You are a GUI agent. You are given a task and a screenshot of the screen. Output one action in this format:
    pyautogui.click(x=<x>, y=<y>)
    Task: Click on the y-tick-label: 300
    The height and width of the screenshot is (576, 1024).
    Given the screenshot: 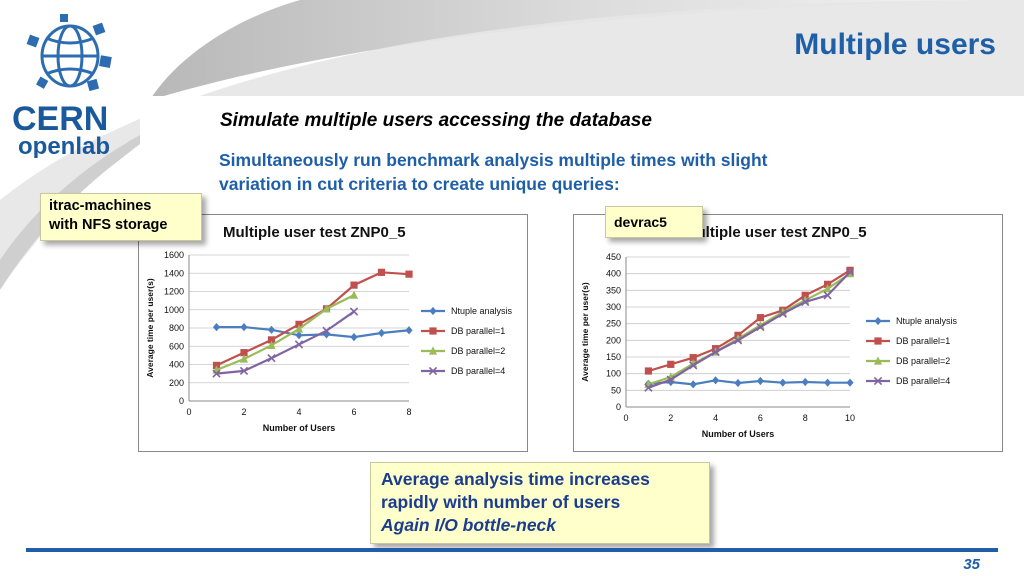 What is the action you would take?
    pyautogui.click(x=613, y=307)
    